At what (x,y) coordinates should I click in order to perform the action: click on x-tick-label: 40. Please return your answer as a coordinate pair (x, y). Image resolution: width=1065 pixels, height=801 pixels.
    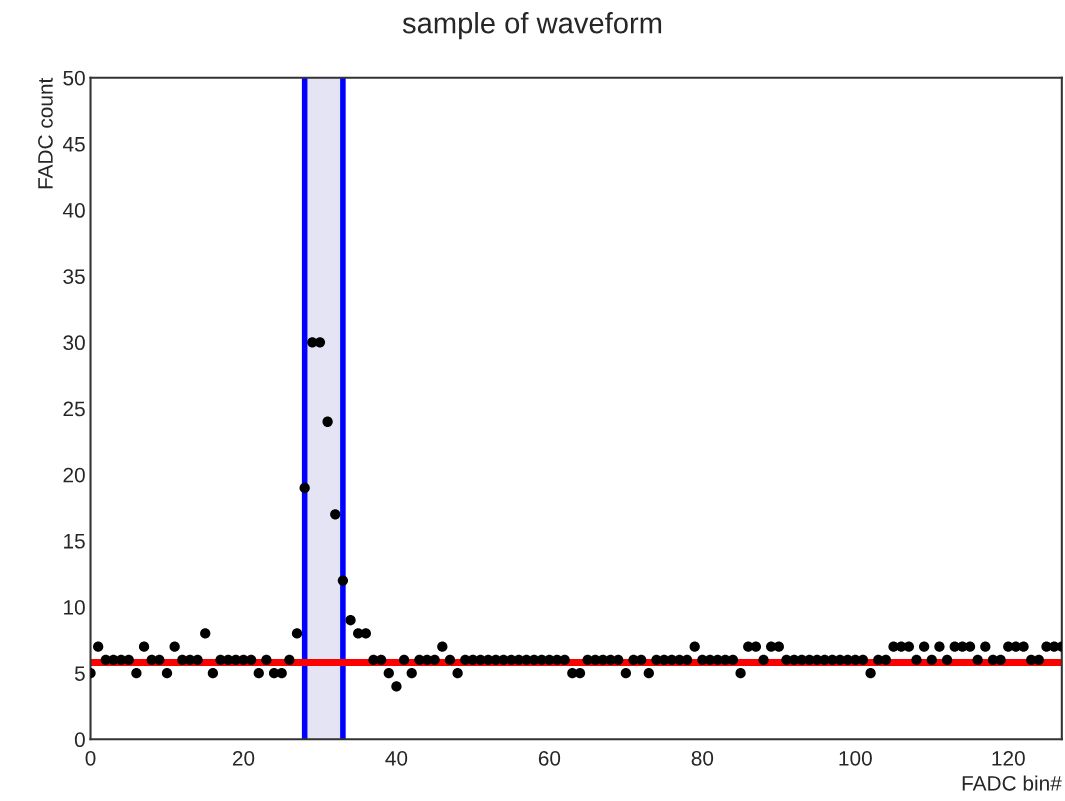
    Looking at the image, I should click on (396, 758).